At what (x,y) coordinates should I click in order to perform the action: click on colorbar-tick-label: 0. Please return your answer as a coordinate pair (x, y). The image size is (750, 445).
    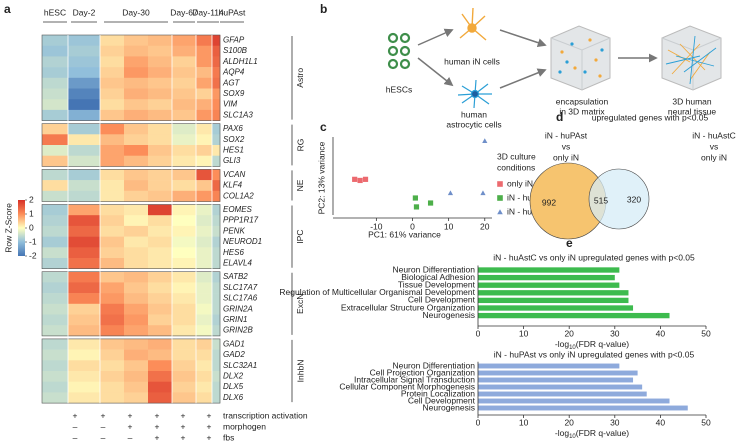
    Looking at the image, I should click on (31, 227).